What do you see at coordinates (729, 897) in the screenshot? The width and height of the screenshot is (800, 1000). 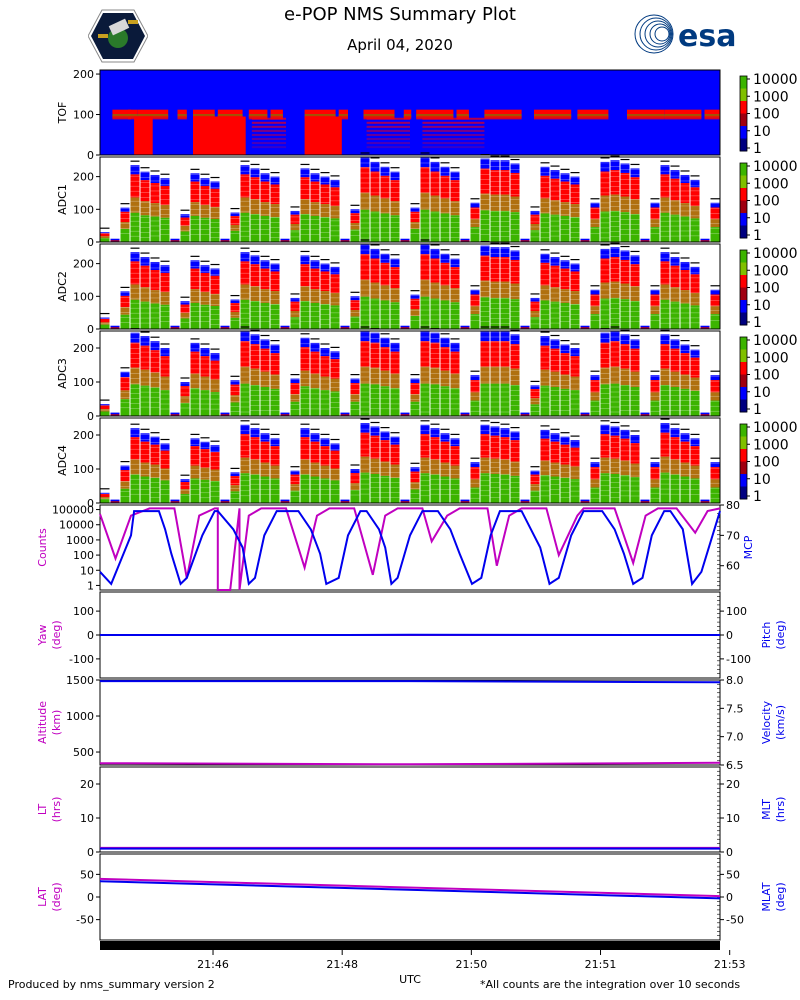 I see `panel-lat-mlat-y2tick-label: 0` at bounding box center [729, 897].